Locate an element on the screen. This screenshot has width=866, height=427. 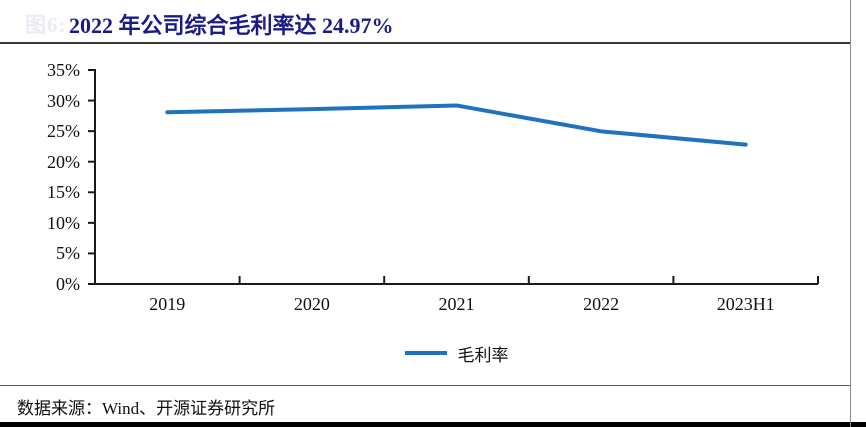
legend-line-swatch is located at coordinates (425, 353).